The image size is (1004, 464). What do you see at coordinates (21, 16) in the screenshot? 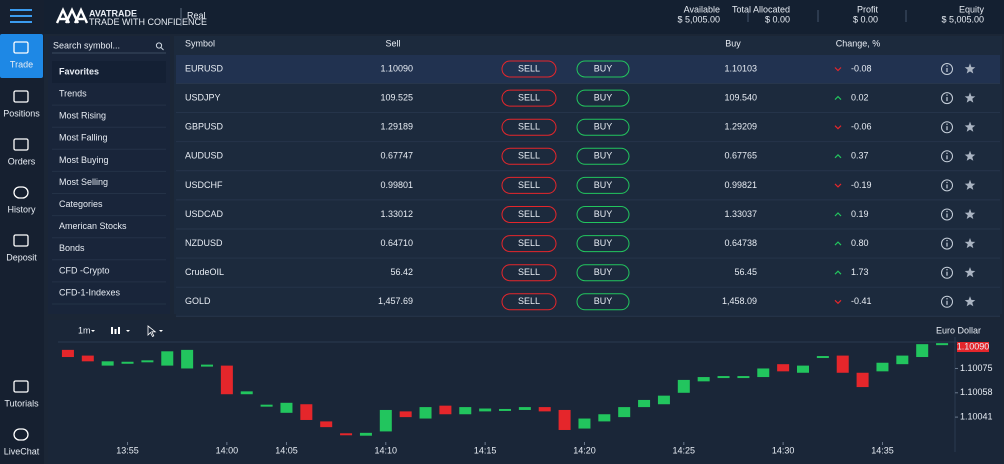
I see `menu-button` at bounding box center [21, 16].